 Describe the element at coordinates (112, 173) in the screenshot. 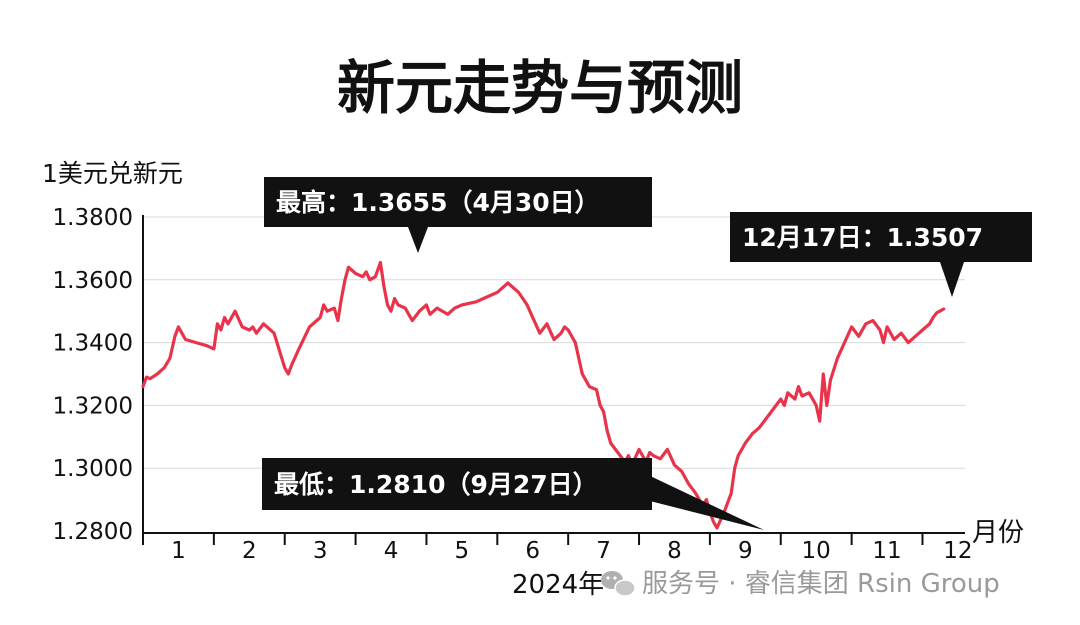

I see `y-axis-unit-label: 1美元兑新元` at that location.